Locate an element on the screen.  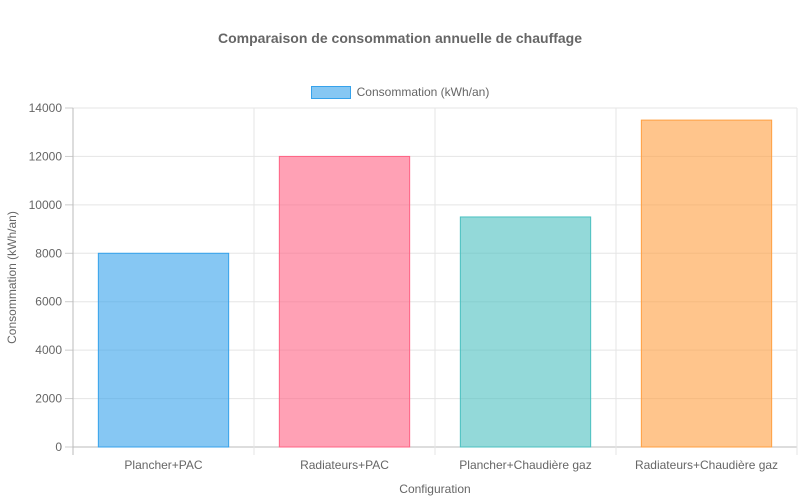
y-tick-label: 6000 is located at coordinates (48, 302).